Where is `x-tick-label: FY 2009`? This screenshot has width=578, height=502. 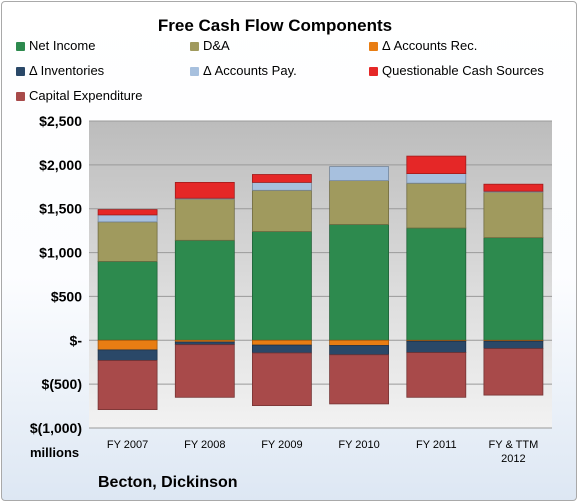
x-tick-label: FY 2009 is located at coordinates (281, 445).